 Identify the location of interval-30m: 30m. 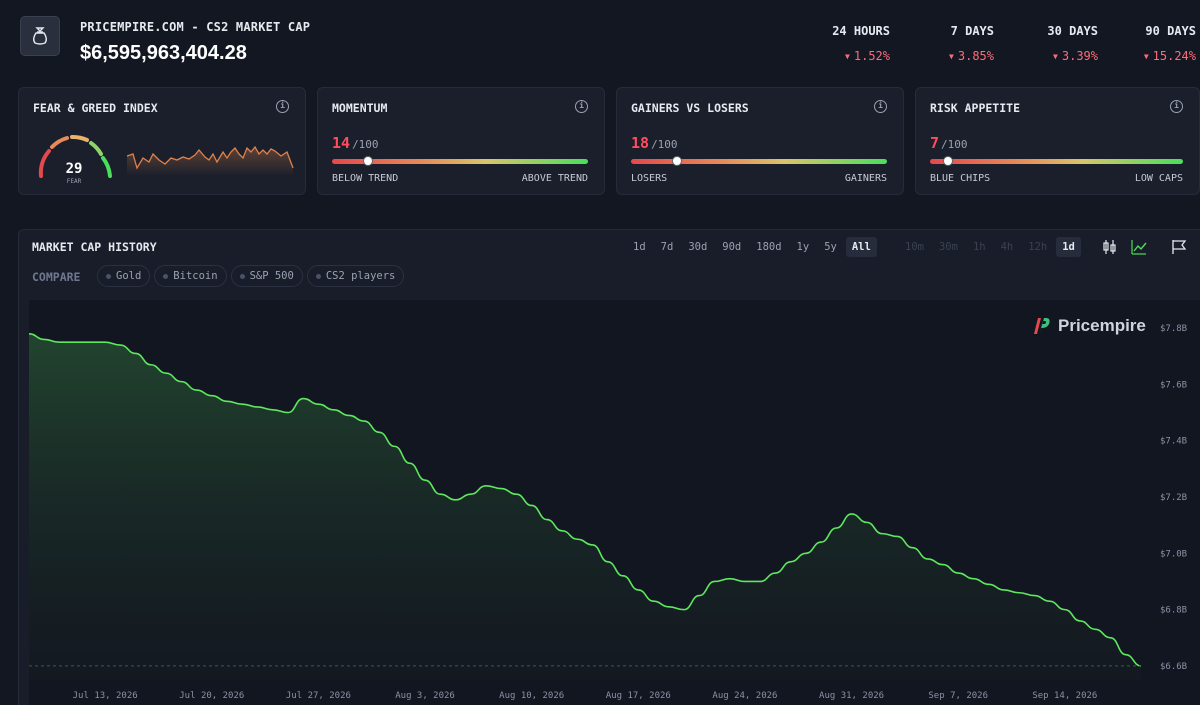
(948, 247).